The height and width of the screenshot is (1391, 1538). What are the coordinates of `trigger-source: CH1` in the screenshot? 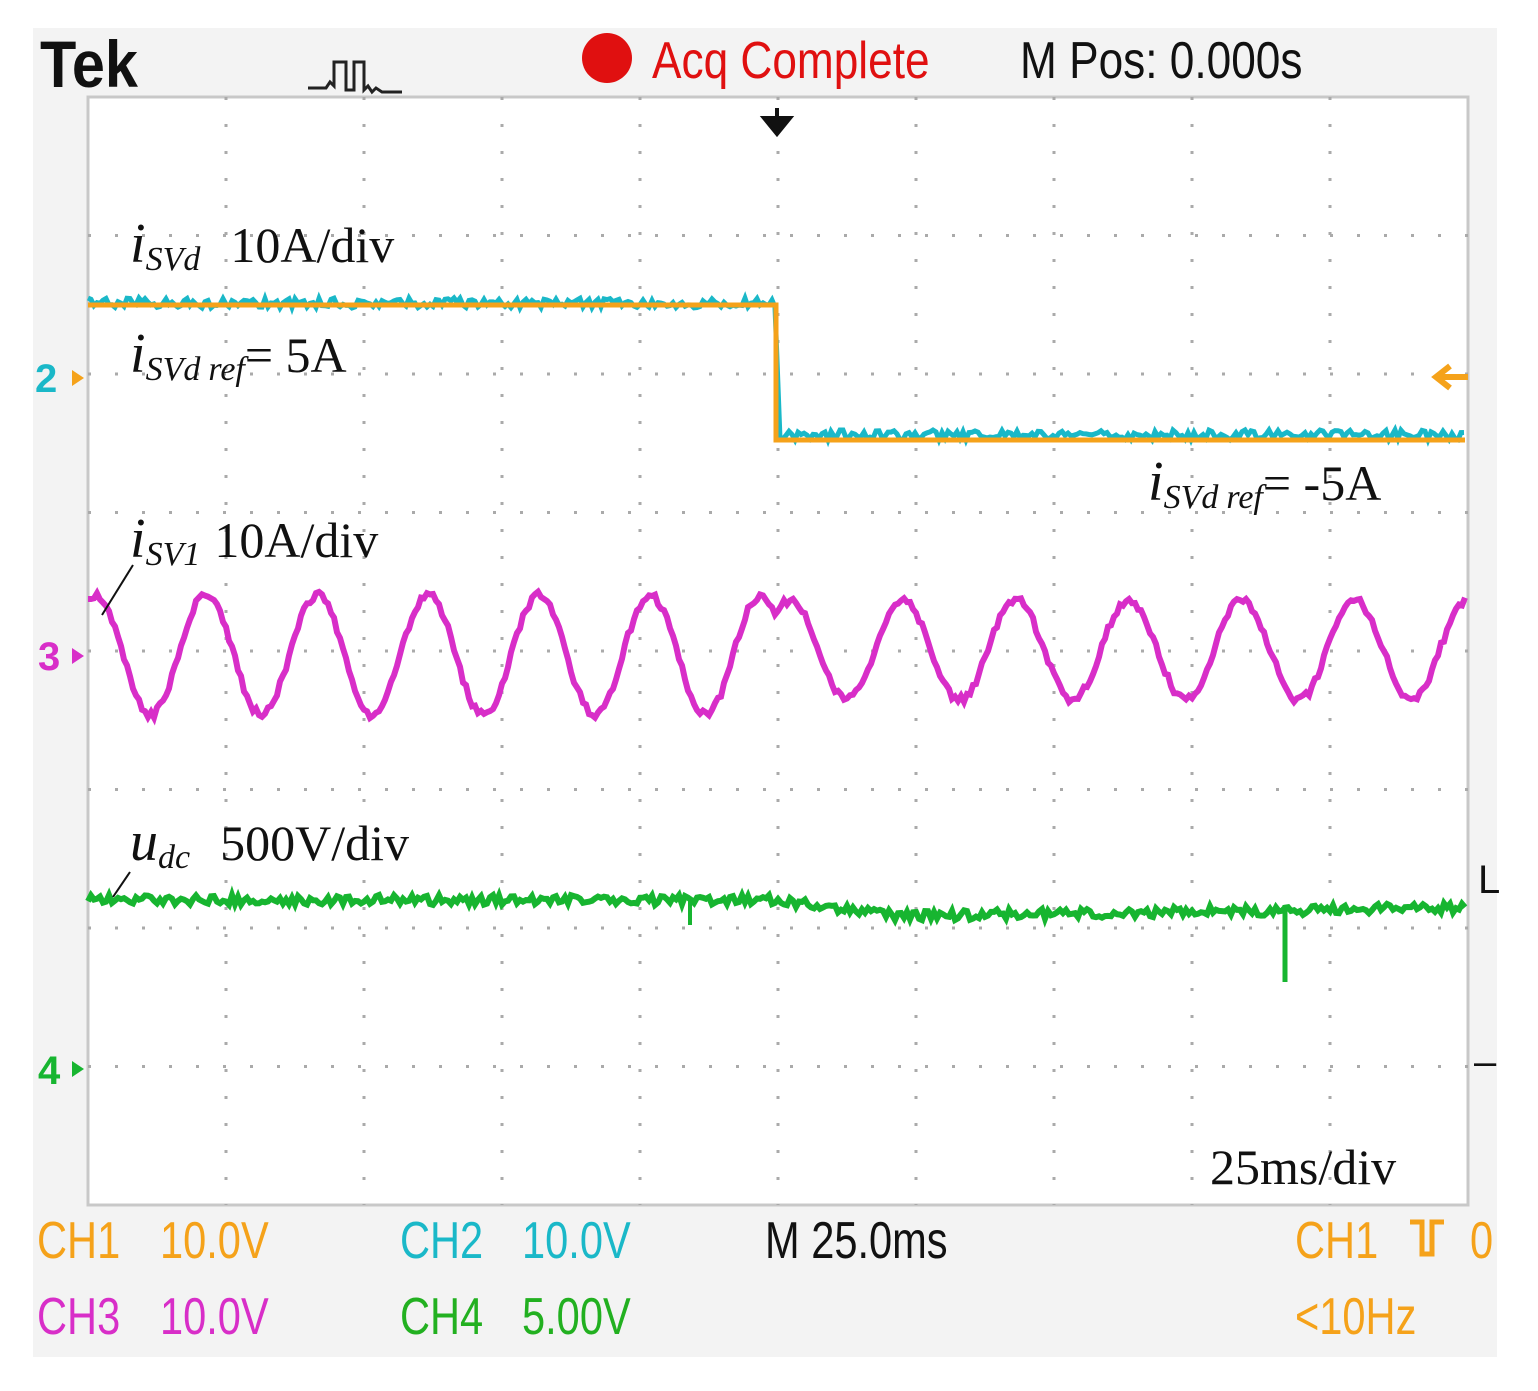 It's located at (1336, 1240).